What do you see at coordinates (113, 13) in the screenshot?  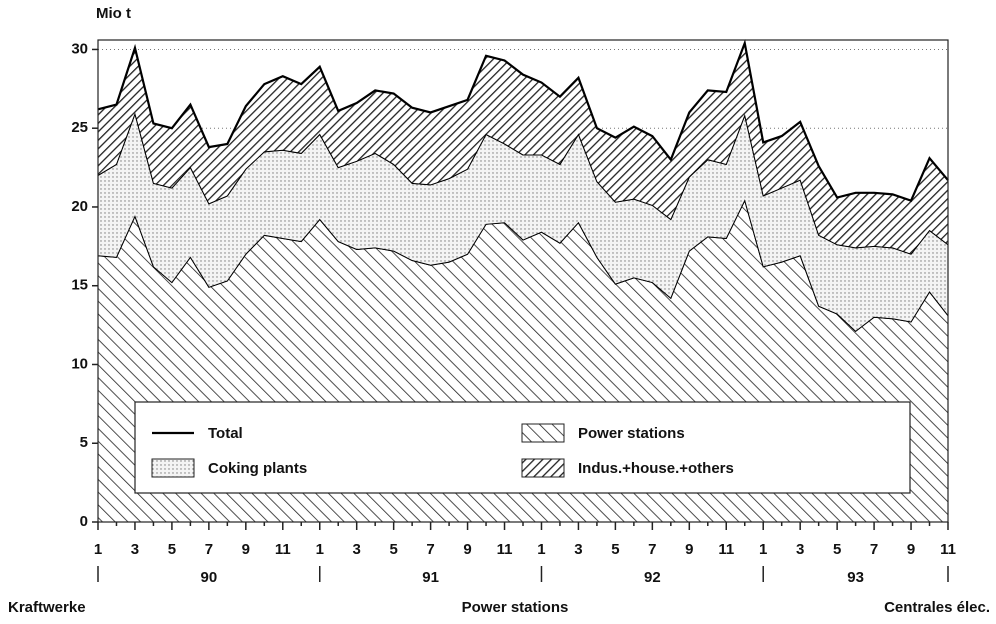 I see `y-axis-label: Mio t` at bounding box center [113, 13].